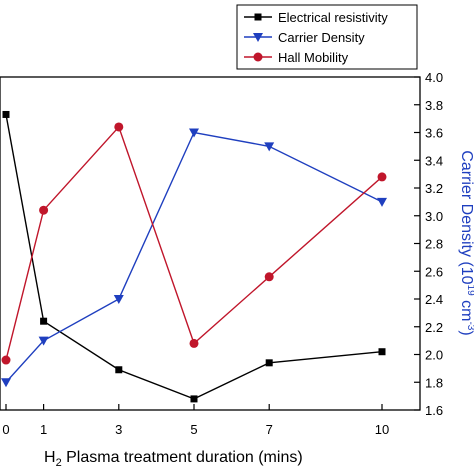  What do you see at coordinates (434, 299) in the screenshot?
I see `y-tick-label: 2.4` at bounding box center [434, 299].